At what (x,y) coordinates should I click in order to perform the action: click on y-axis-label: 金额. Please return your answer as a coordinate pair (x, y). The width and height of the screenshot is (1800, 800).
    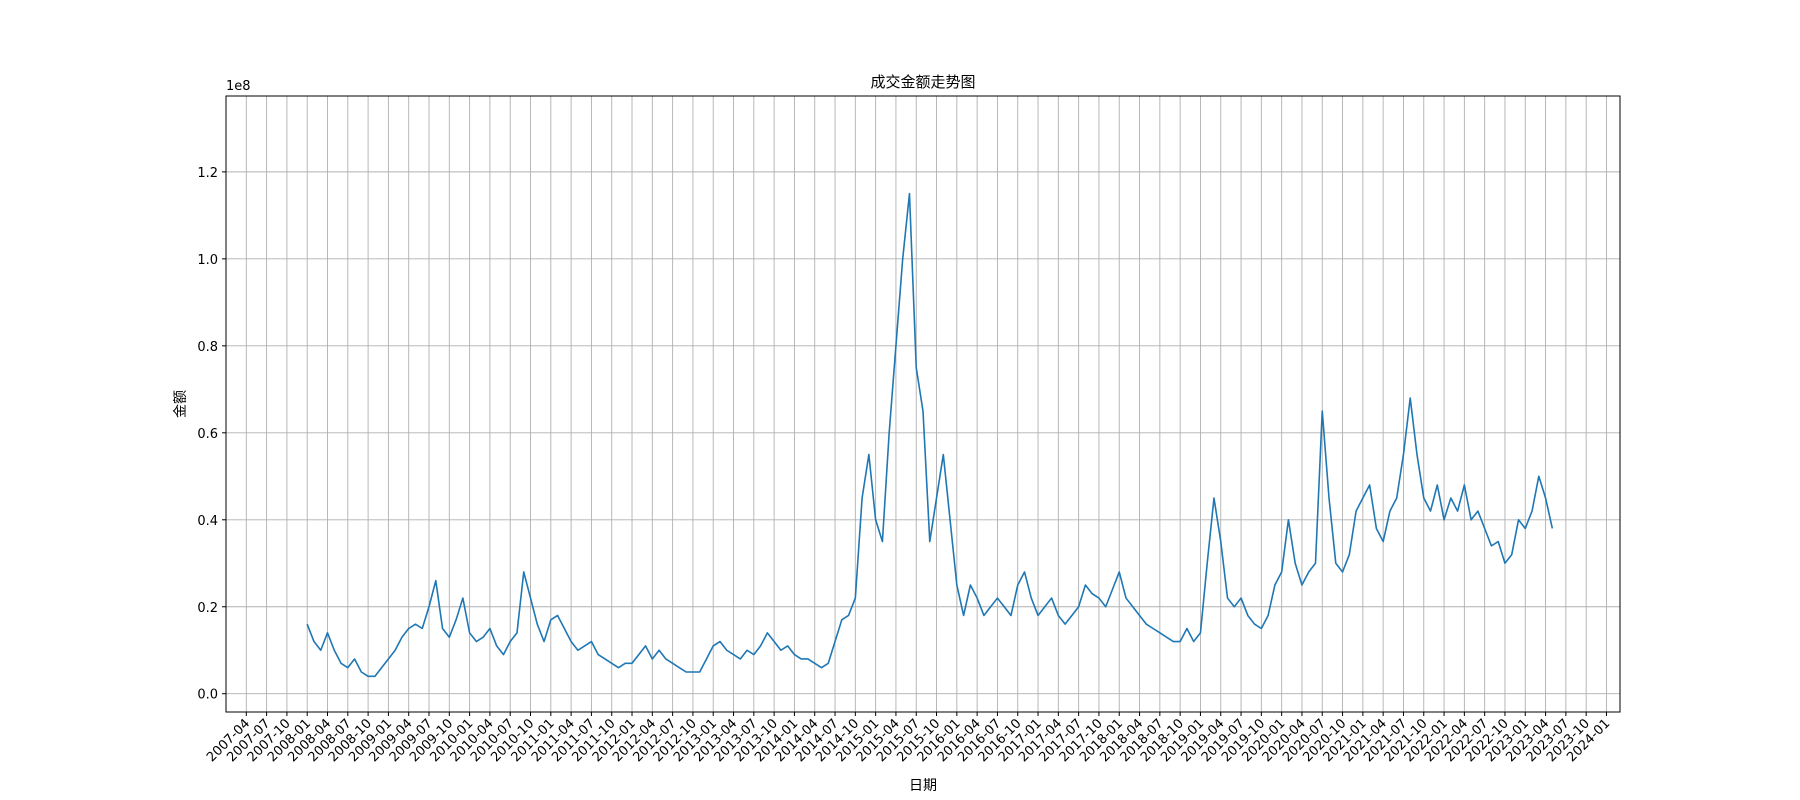
    Looking at the image, I should click on (181, 404).